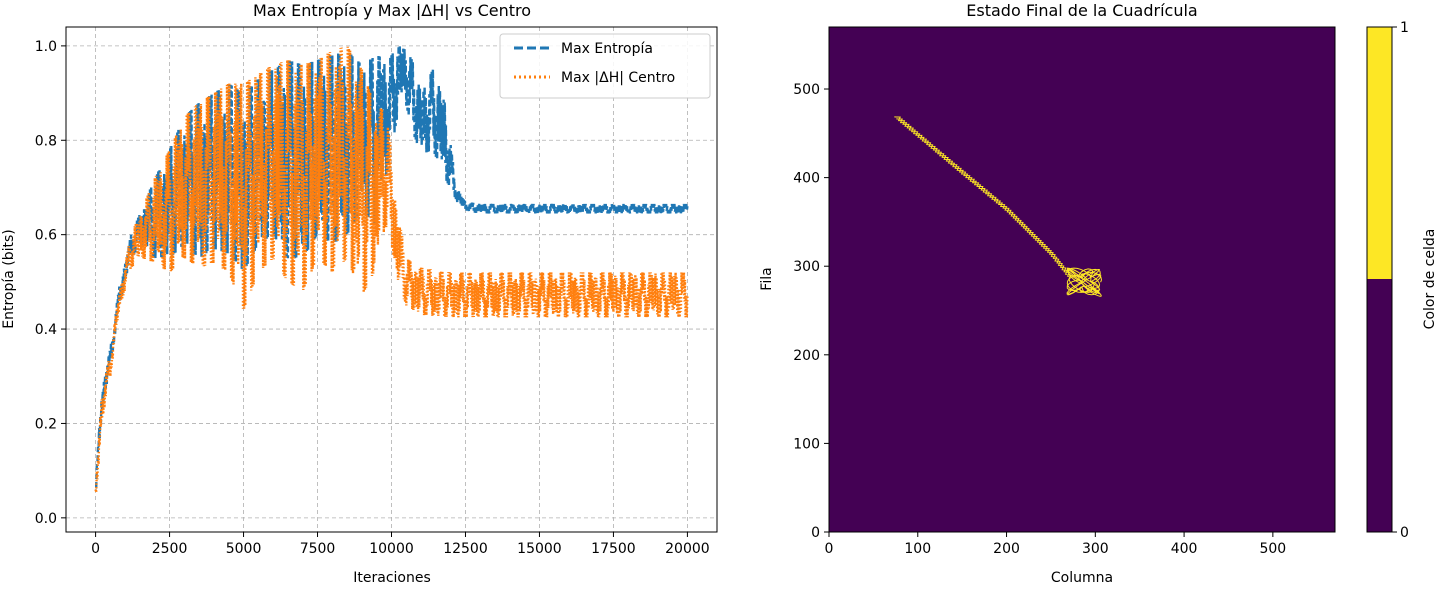 The image size is (1451, 595). What do you see at coordinates (46, 330) in the screenshot?
I see `y-tick-label: 0.4` at bounding box center [46, 330].